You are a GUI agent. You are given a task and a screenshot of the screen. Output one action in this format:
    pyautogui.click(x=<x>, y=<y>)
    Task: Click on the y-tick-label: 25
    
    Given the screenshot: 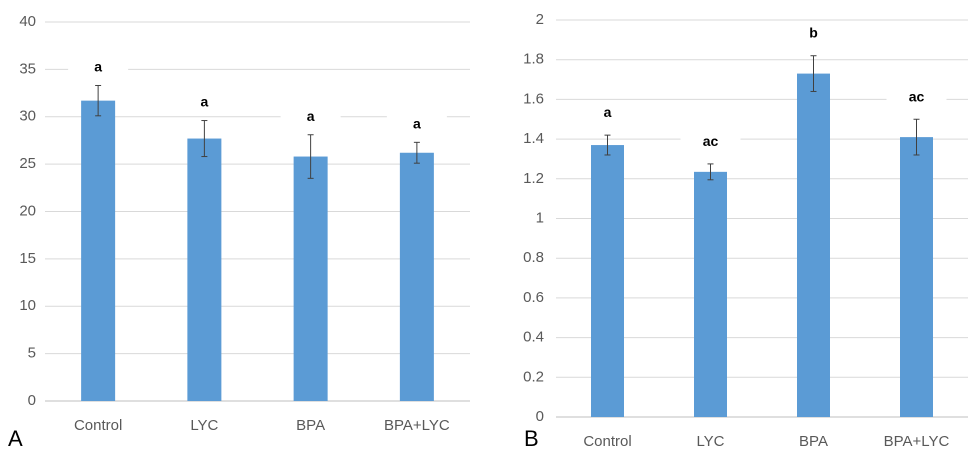 What is the action you would take?
    pyautogui.click(x=27, y=163)
    